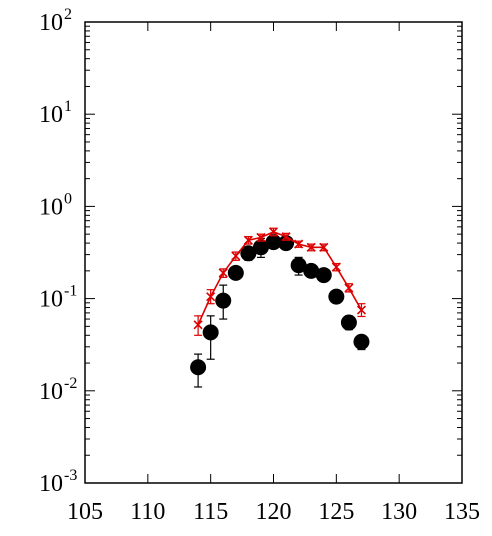  I want to click on y-tick-exponent: 0, so click(68, 198).